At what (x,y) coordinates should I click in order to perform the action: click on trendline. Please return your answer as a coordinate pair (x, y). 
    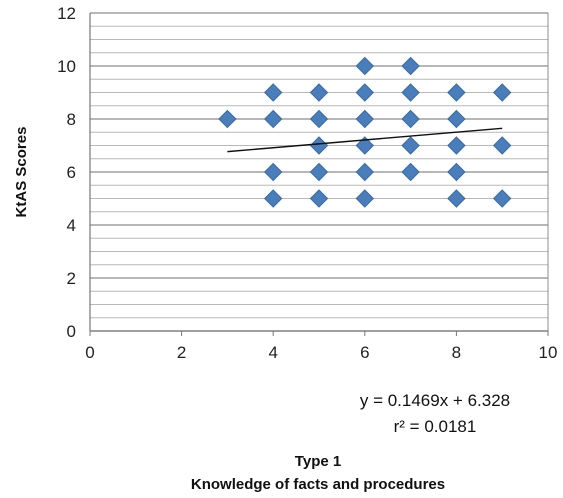
    Looking at the image, I should click on (365, 140).